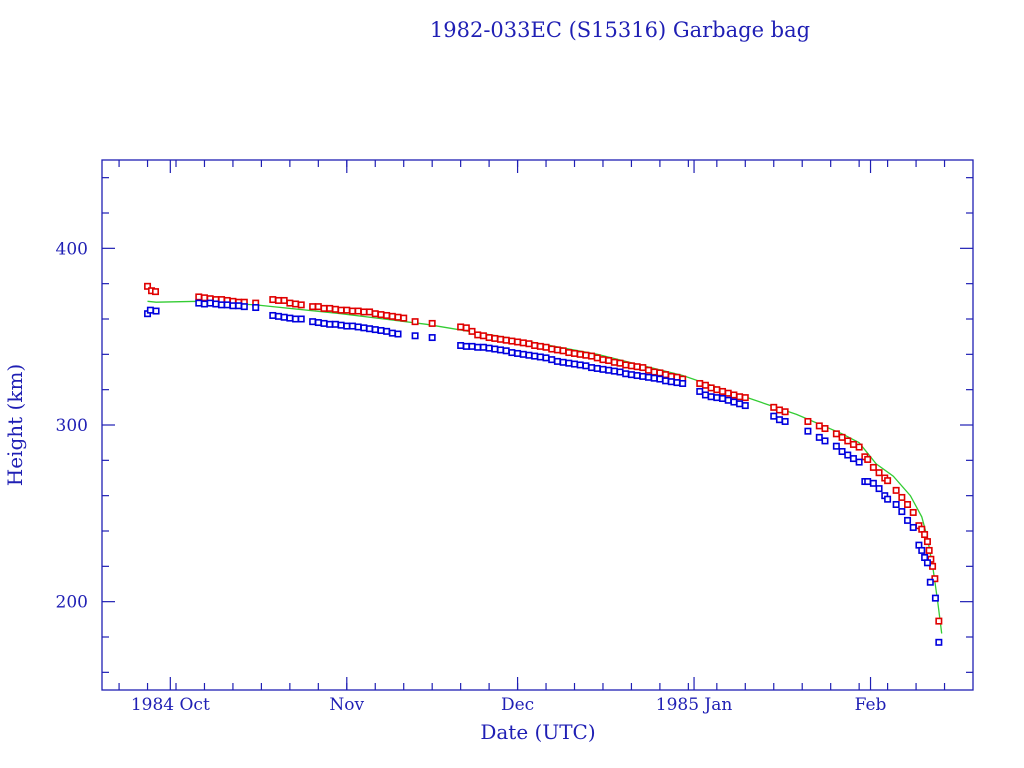  What do you see at coordinates (537, 732) in the screenshot?
I see `x-axis-label: Date (UTC)` at bounding box center [537, 732].